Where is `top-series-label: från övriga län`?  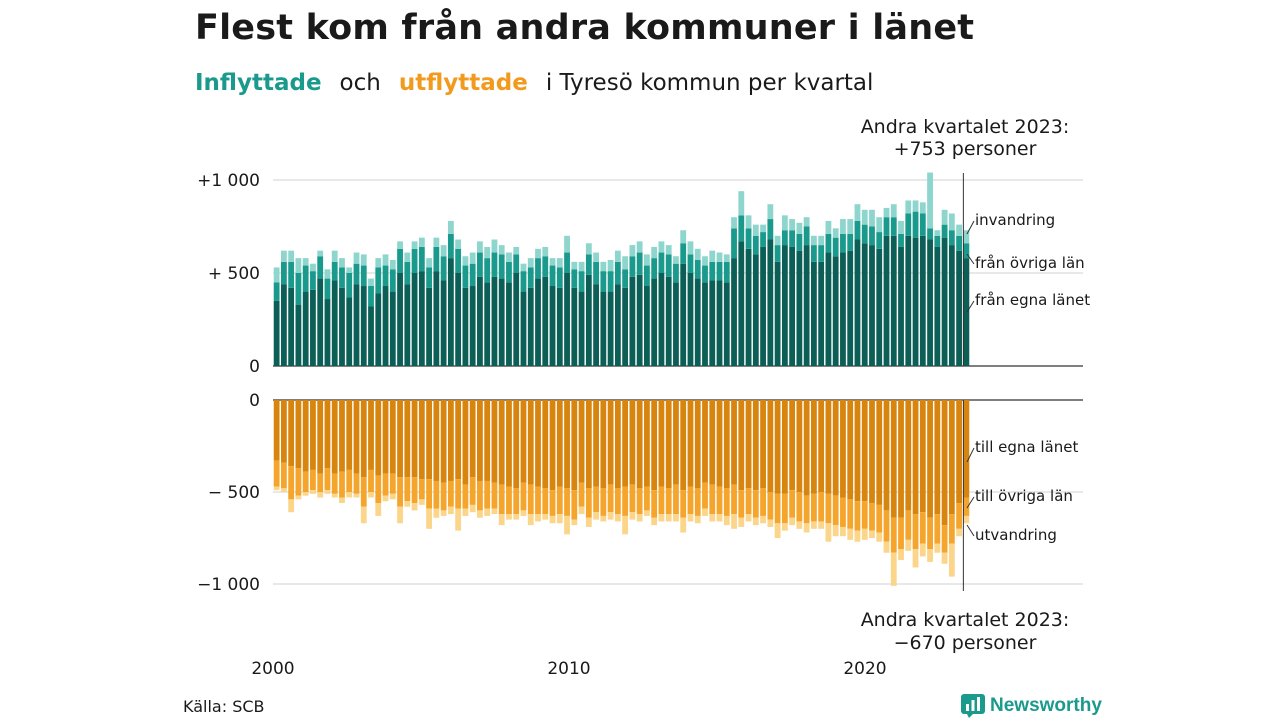
top-series-label: från övriga län is located at coordinates (1030, 263).